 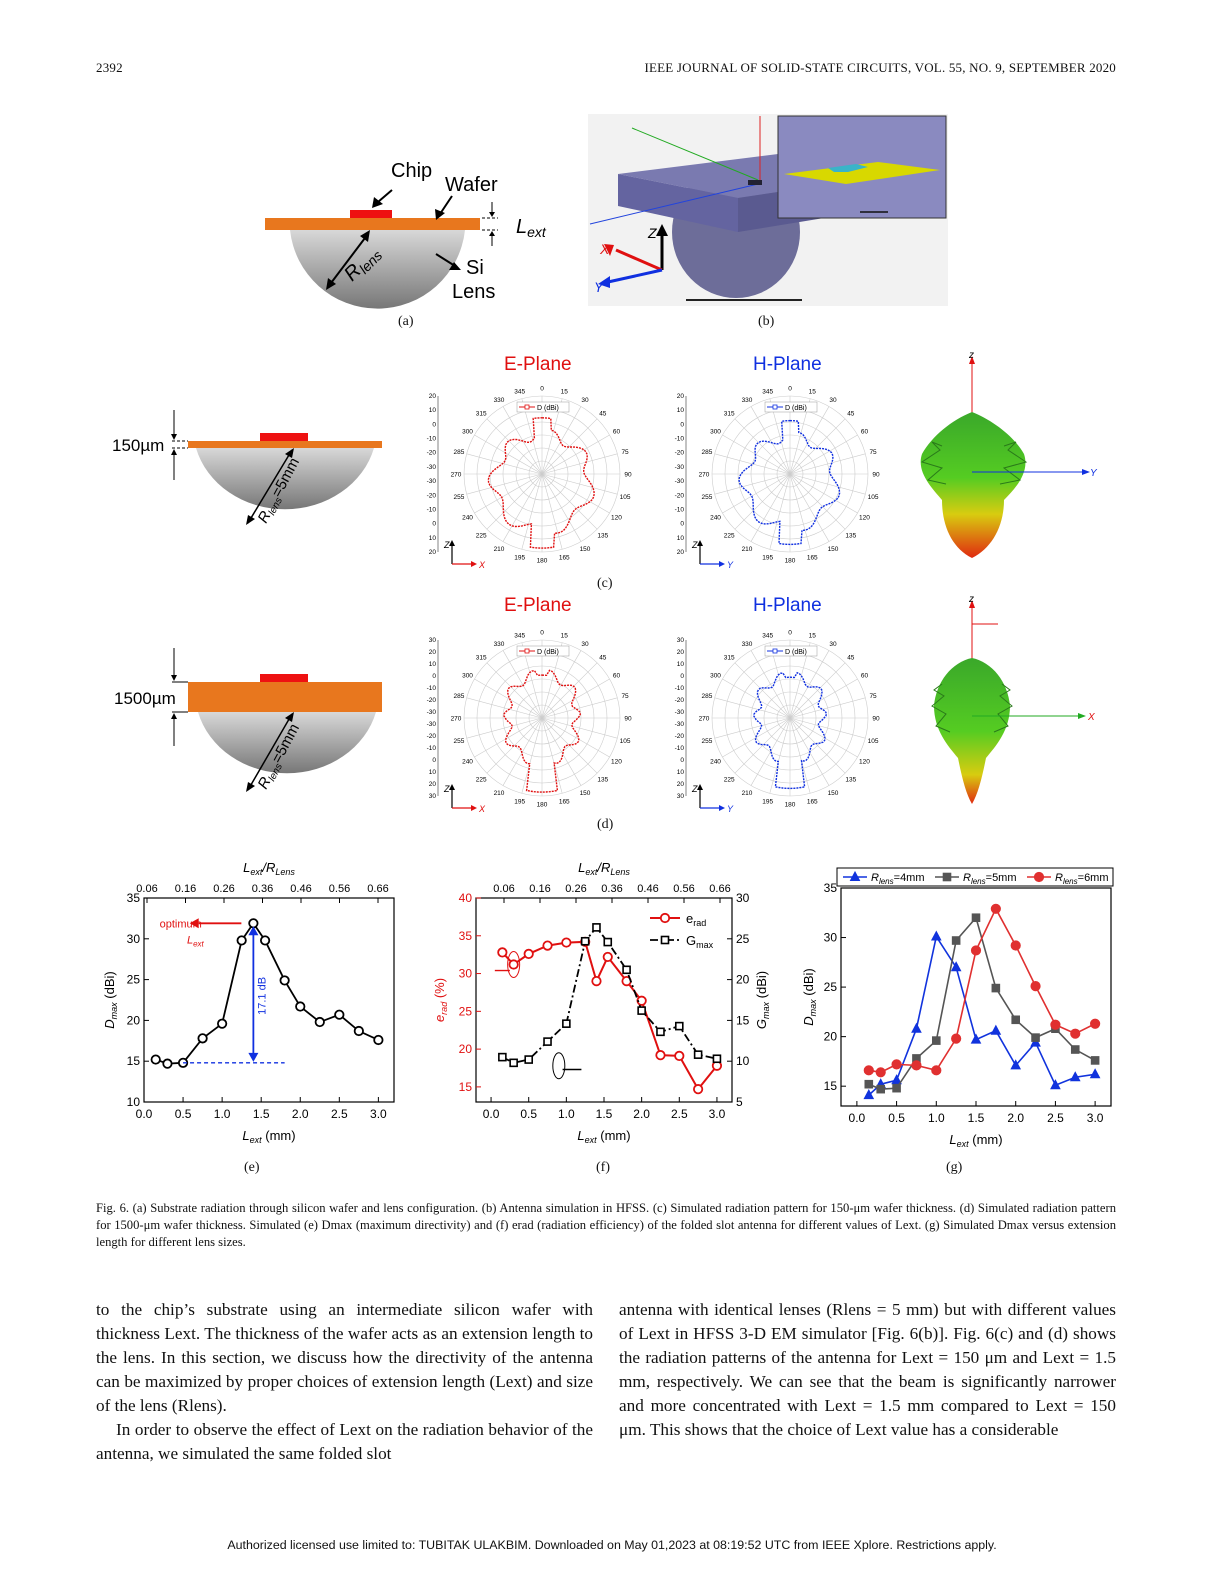 I want to click on y-left-tick-label: 15, so click(x=466, y=1087).